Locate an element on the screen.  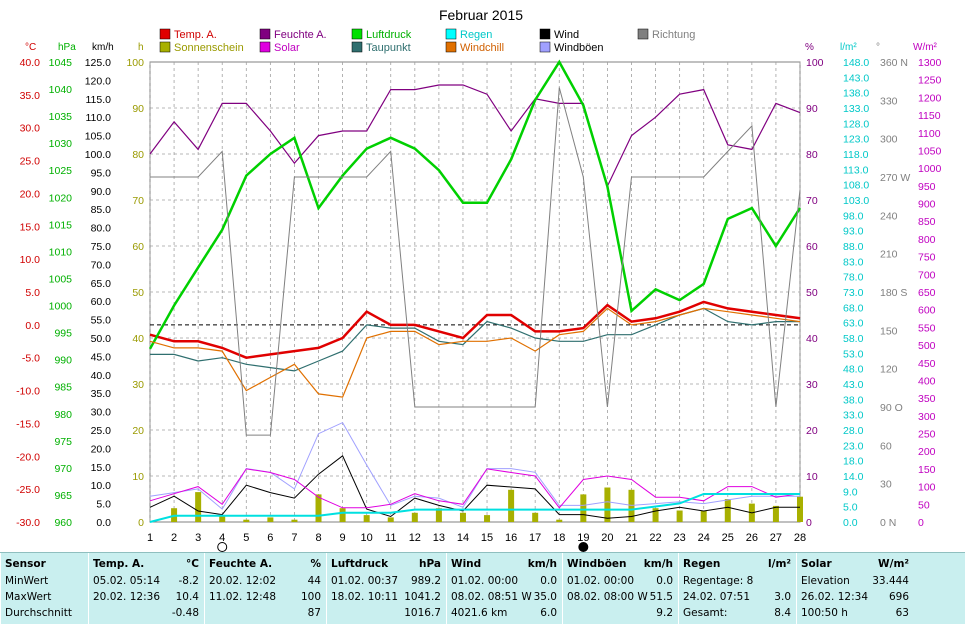
legend-label: Wind is located at coordinates (566, 35).